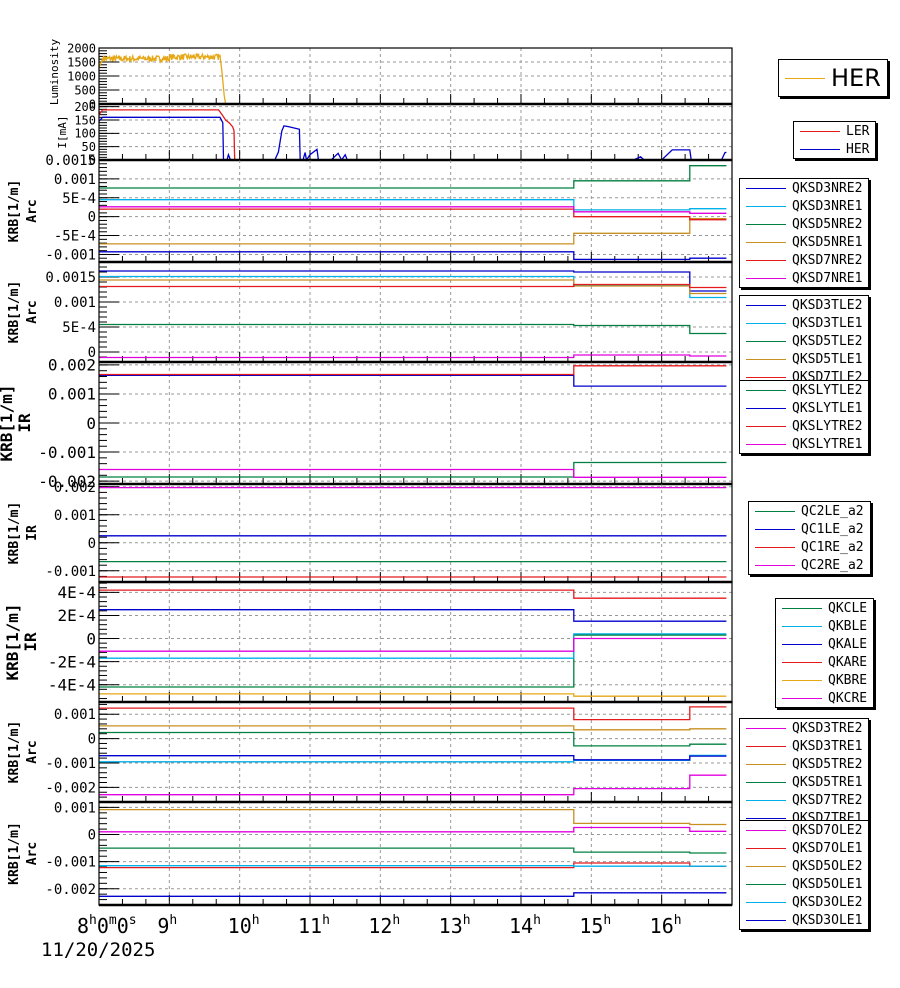 The width and height of the screenshot is (900, 988). Describe the element at coordinates (595, 925) in the screenshot. I see `x-tick-label: 15h` at that location.